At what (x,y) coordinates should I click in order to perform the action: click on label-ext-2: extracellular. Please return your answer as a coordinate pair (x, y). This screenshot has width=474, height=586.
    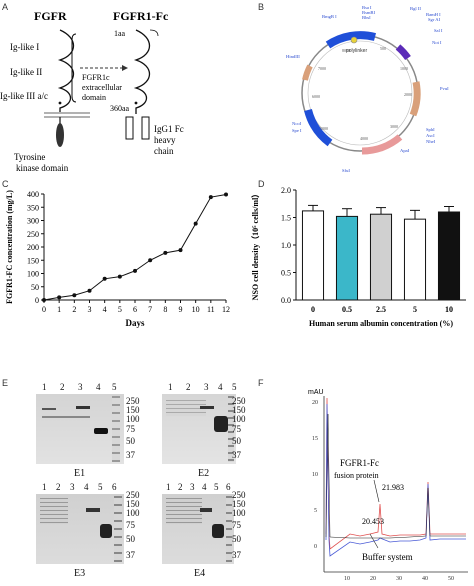
    Looking at the image, I should click on (102, 87).